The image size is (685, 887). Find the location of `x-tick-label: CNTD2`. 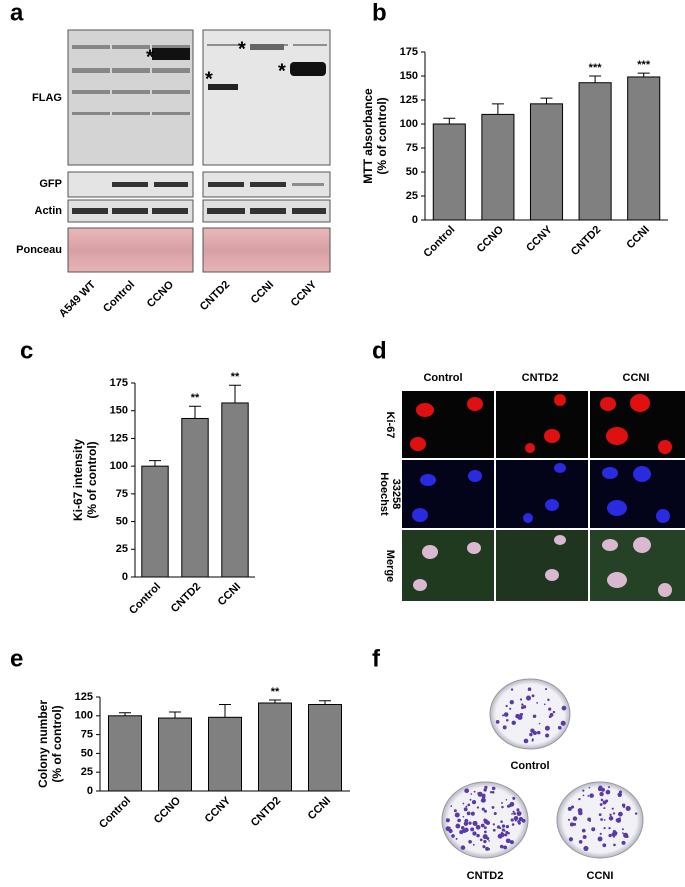

x-tick-label: CNTD2 is located at coordinates (266, 812).